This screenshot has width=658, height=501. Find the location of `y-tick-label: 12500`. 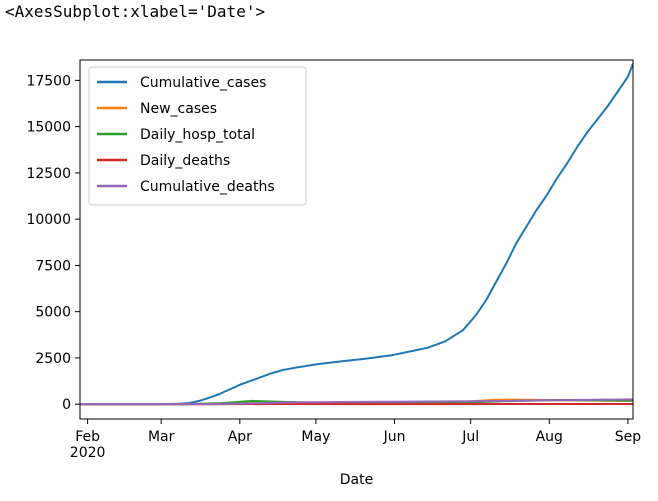

y-tick-label: 12500 is located at coordinates (48, 174).